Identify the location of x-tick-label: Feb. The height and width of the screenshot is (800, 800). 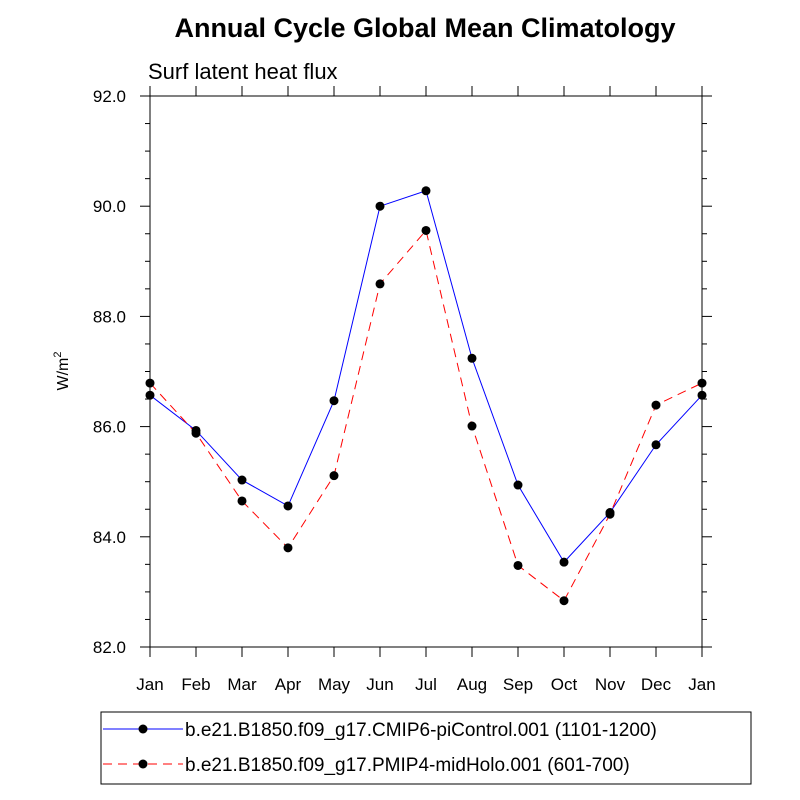
(195, 684).